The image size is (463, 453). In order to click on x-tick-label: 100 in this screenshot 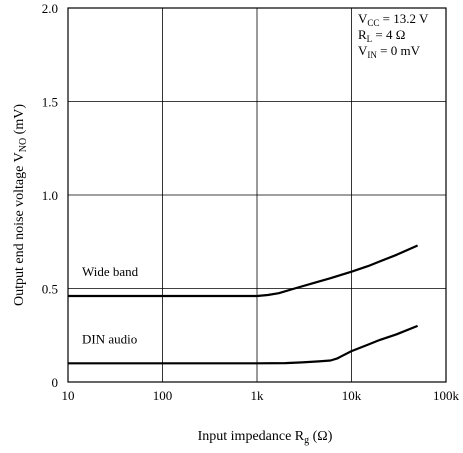, I will do `click(163, 395)`.